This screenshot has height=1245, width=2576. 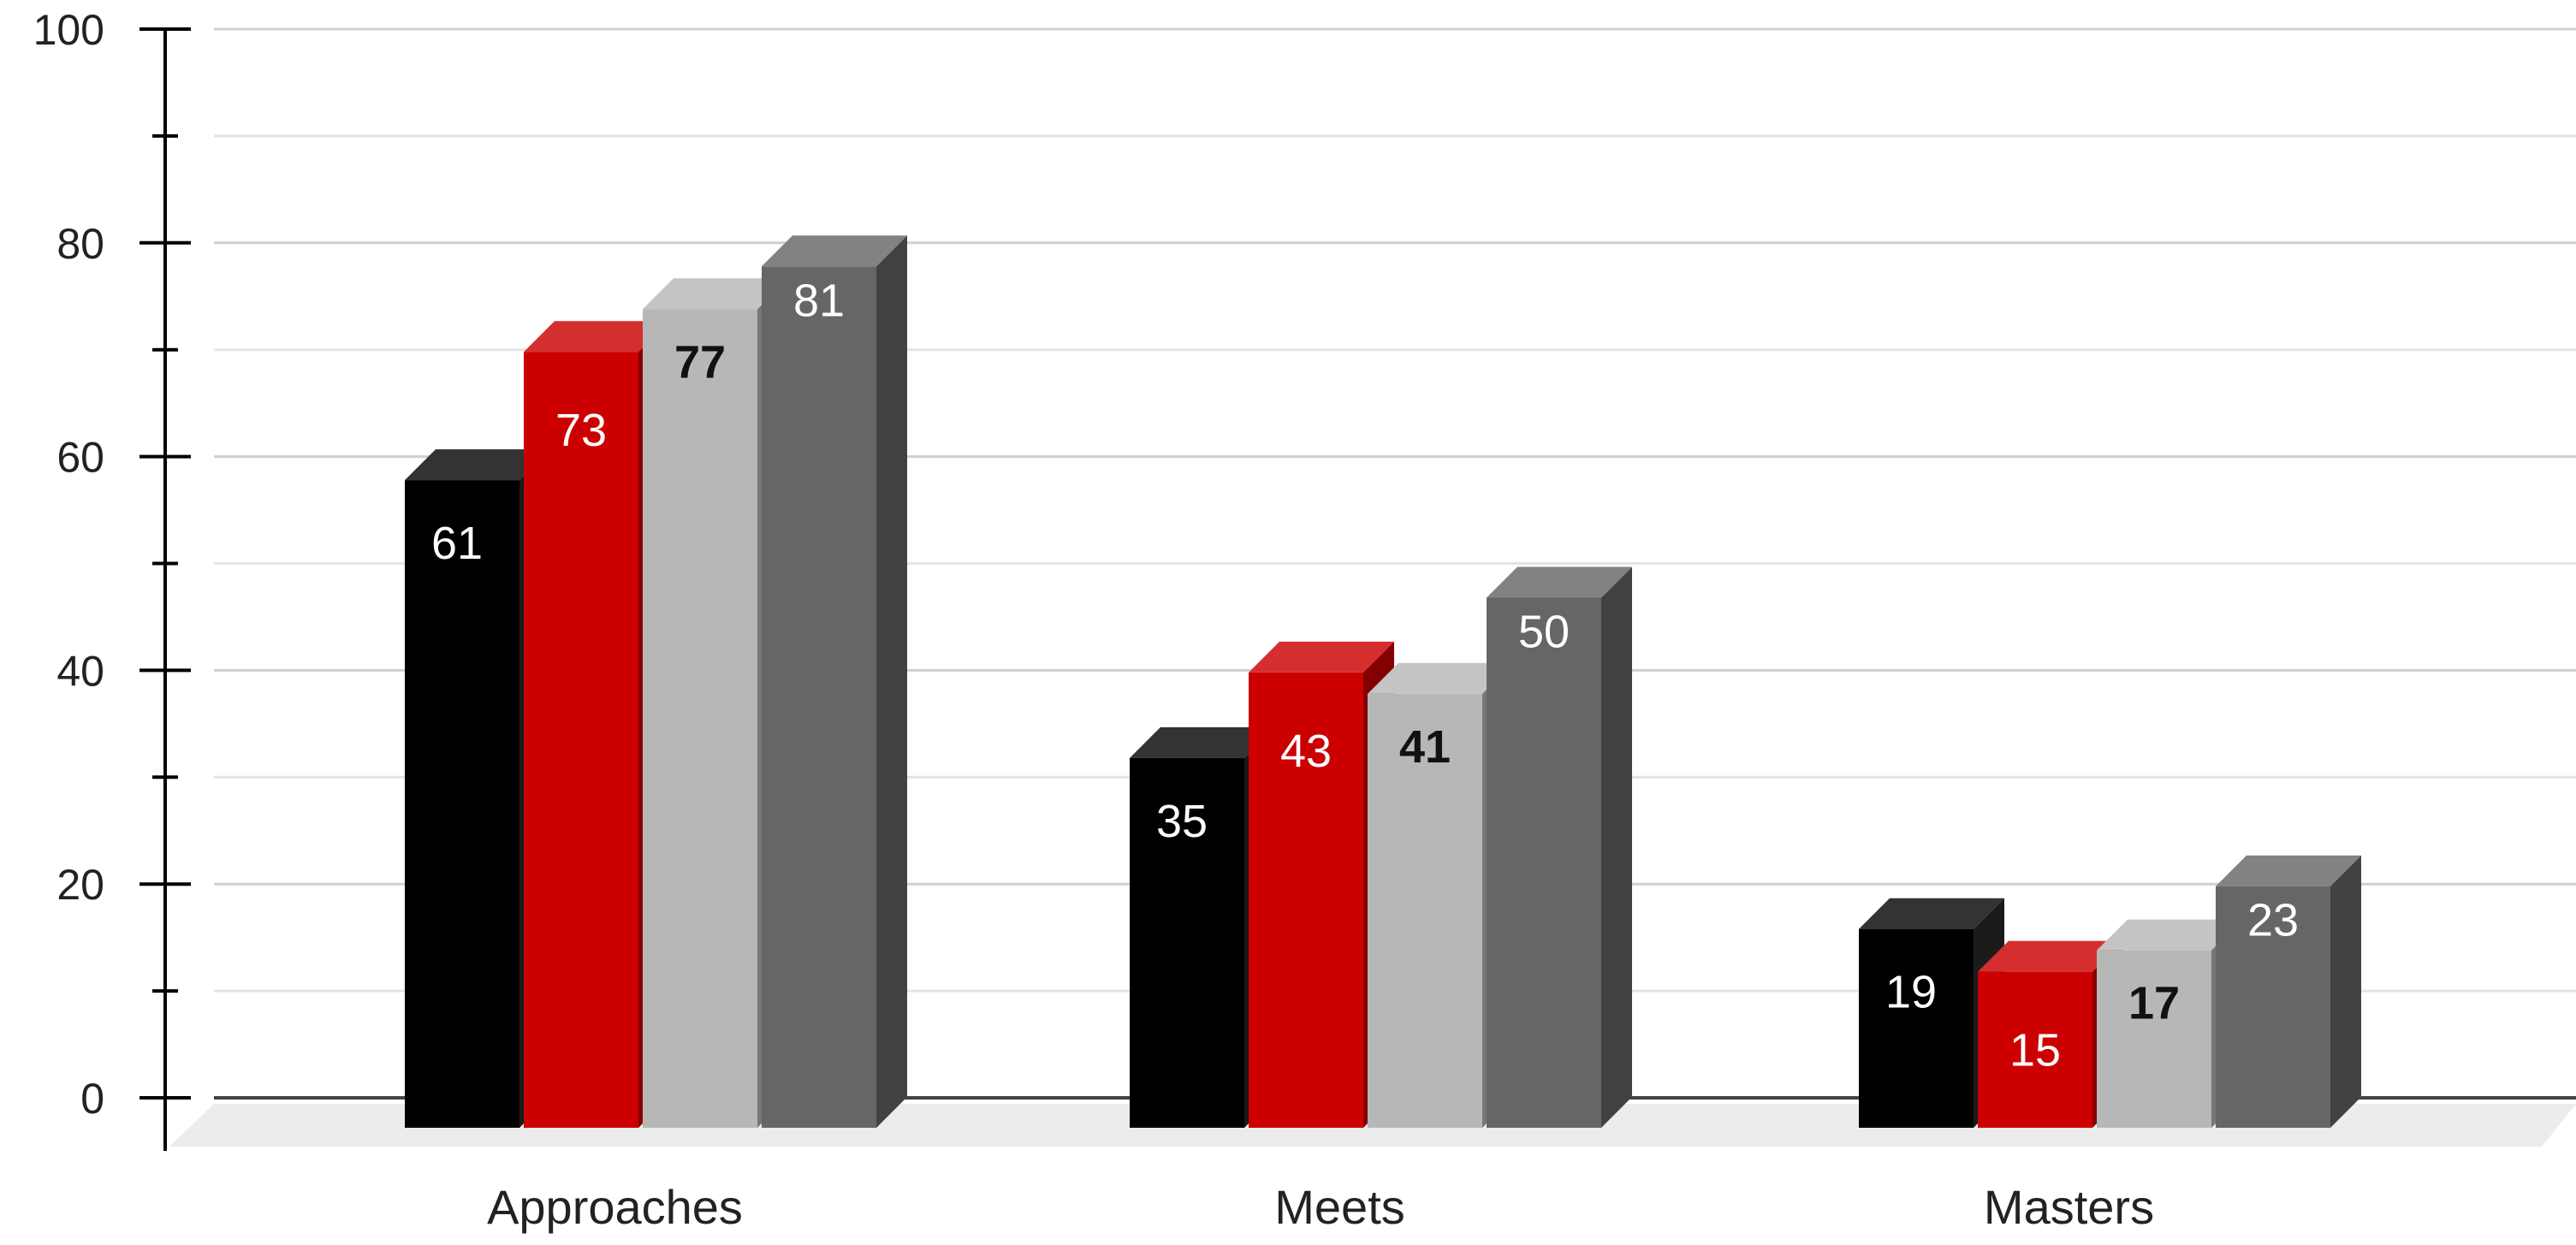 What do you see at coordinates (80, 244) in the screenshot?
I see `y-tick-label: 80` at bounding box center [80, 244].